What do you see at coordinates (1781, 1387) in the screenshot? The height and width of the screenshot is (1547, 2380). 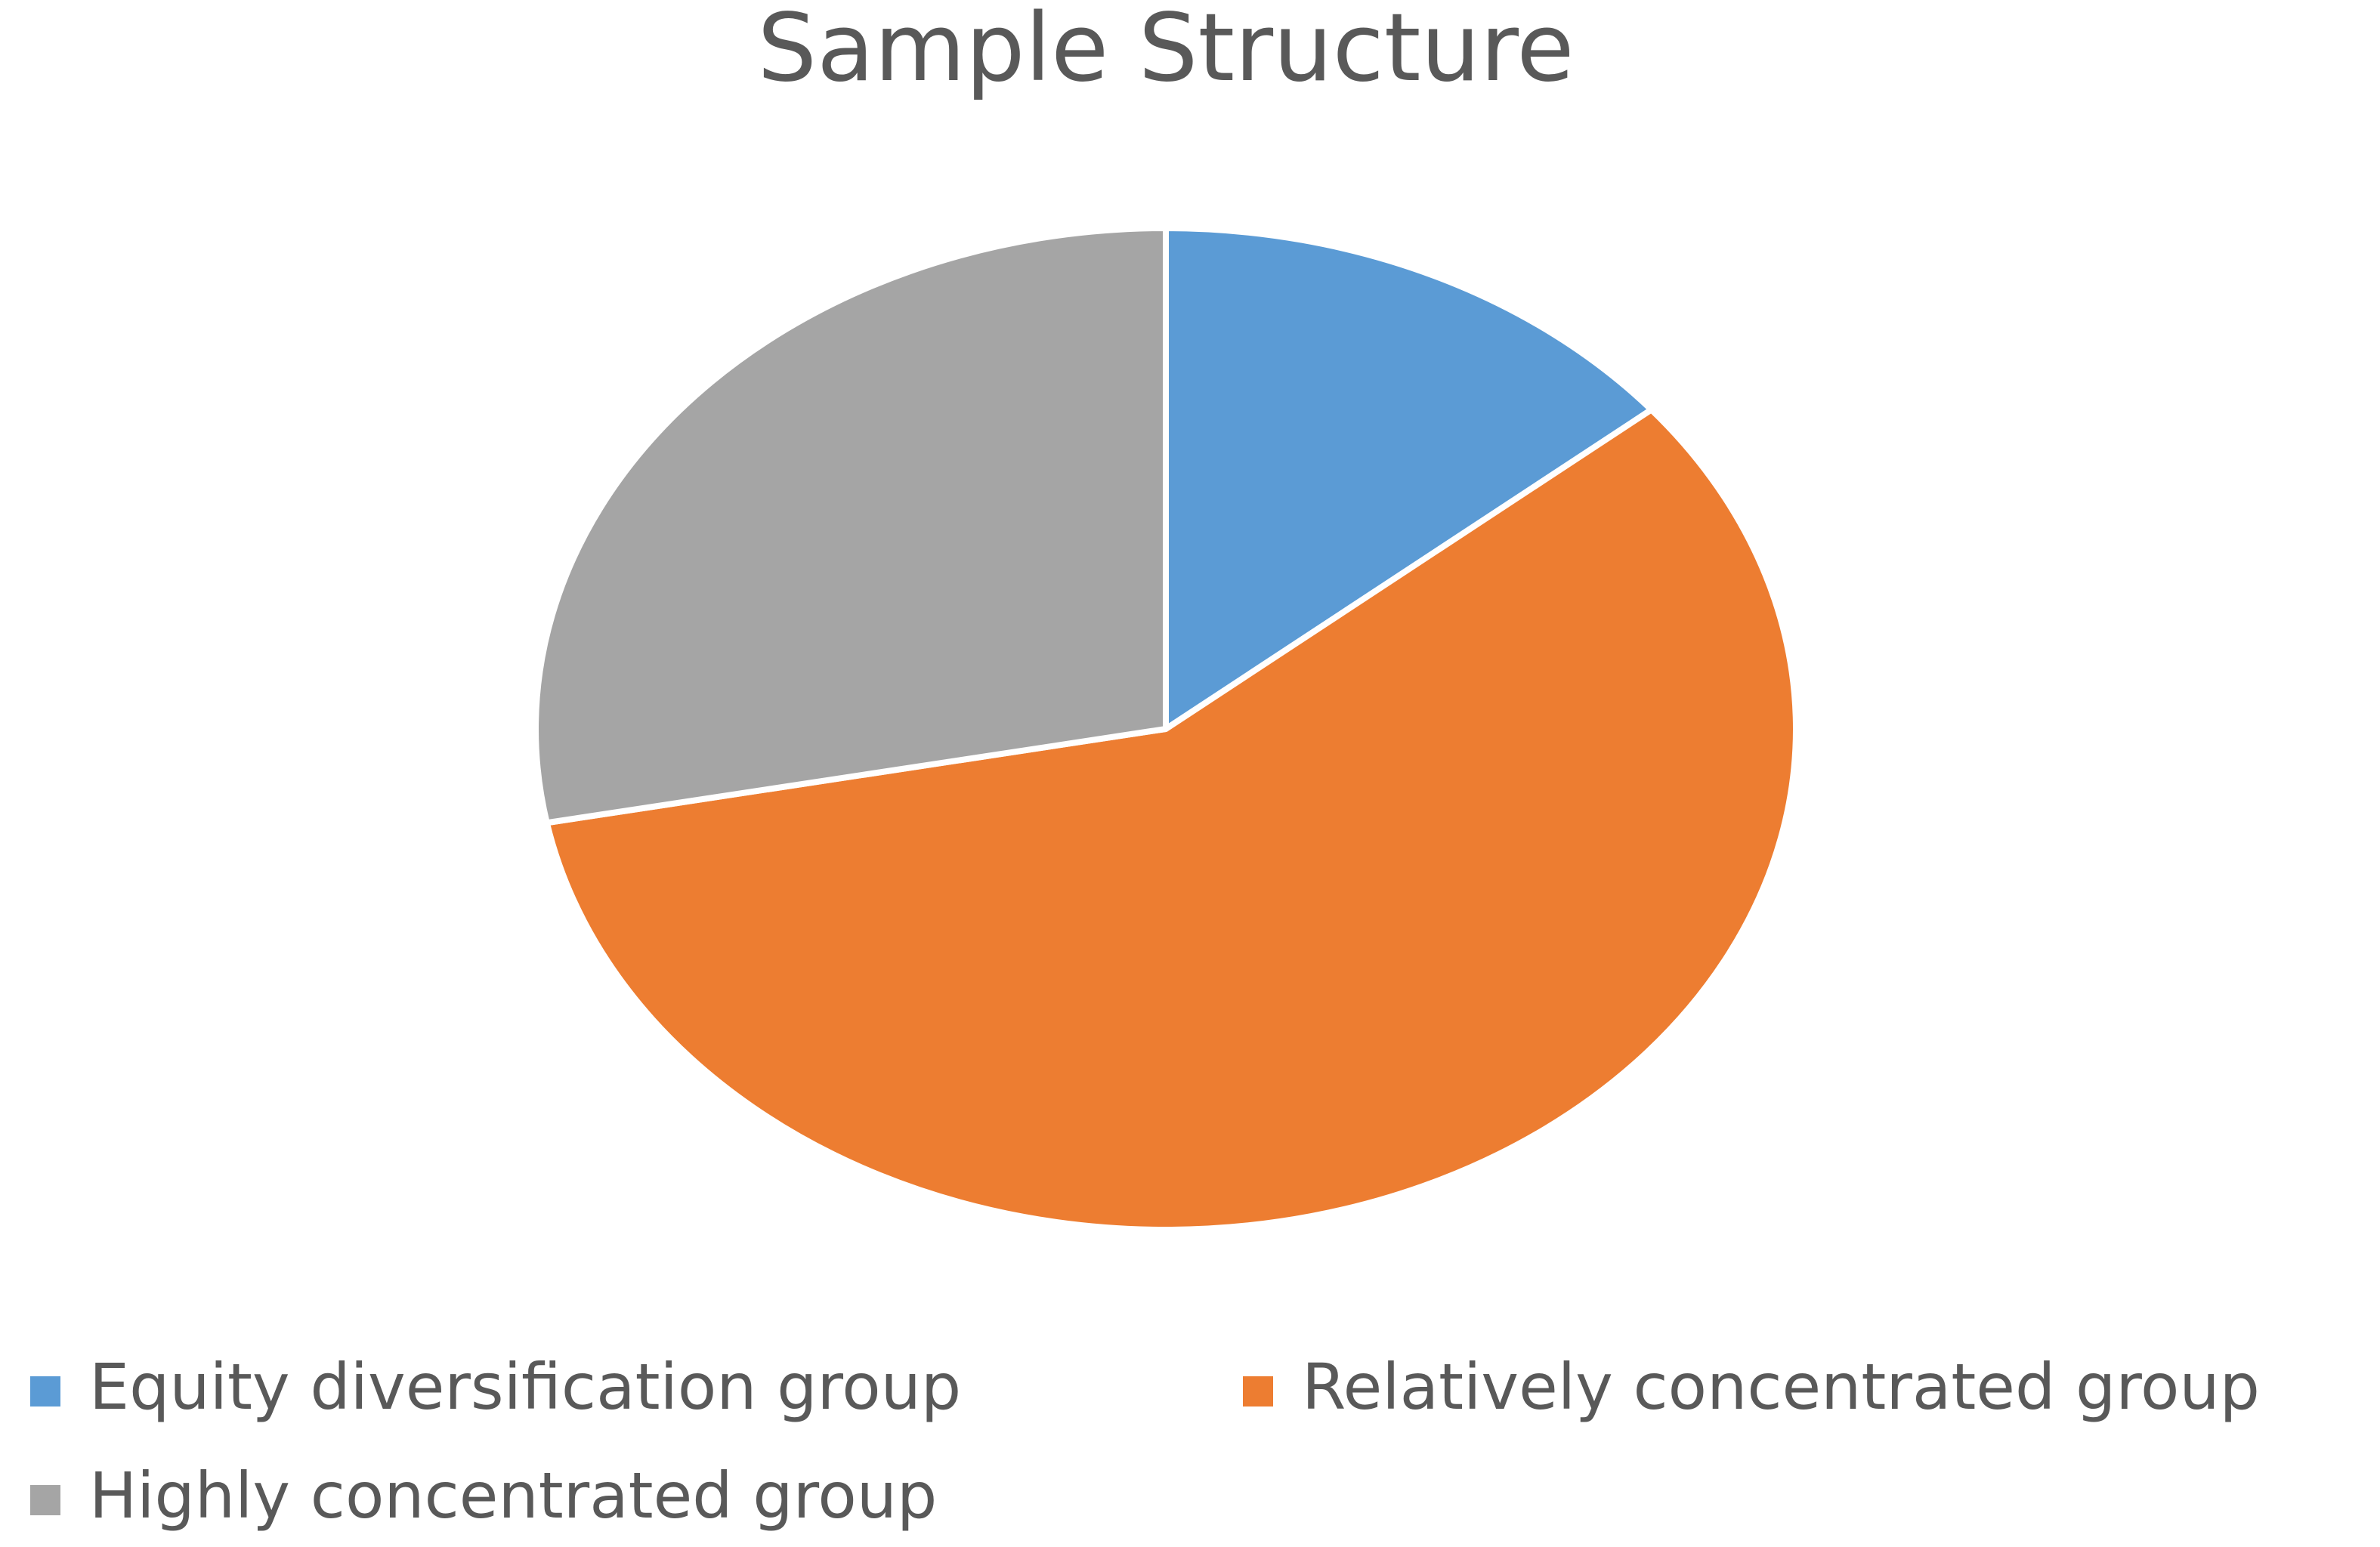 I see `legend-label: Relatively concentrated group` at bounding box center [1781, 1387].